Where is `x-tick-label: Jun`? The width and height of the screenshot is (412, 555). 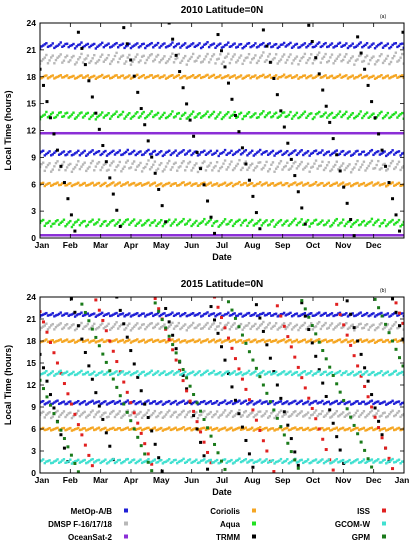
x-tick-label: Jun is located at coordinates (191, 480).